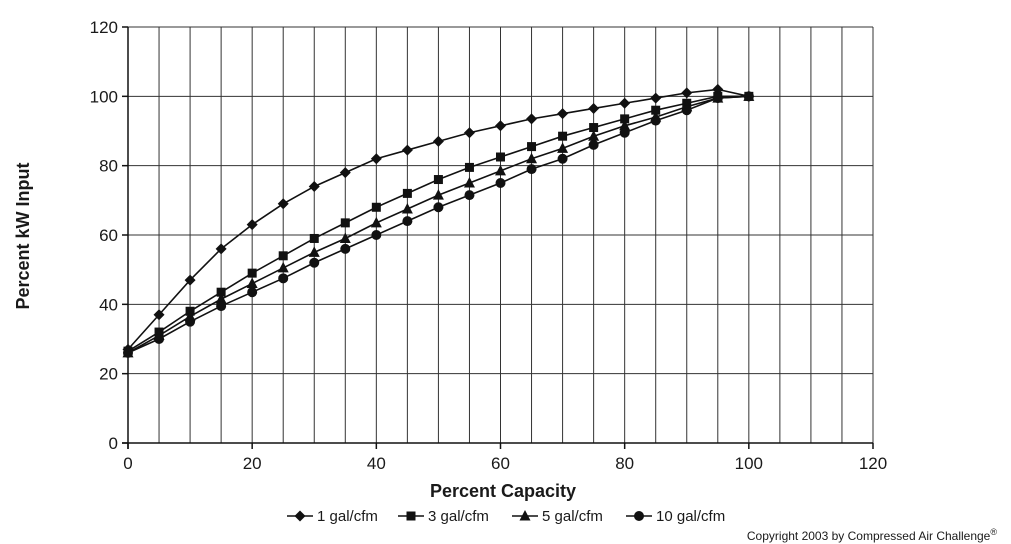 This screenshot has height=544, width=1011. I want to click on y-axis-title: Percent kW Input, so click(23, 235).